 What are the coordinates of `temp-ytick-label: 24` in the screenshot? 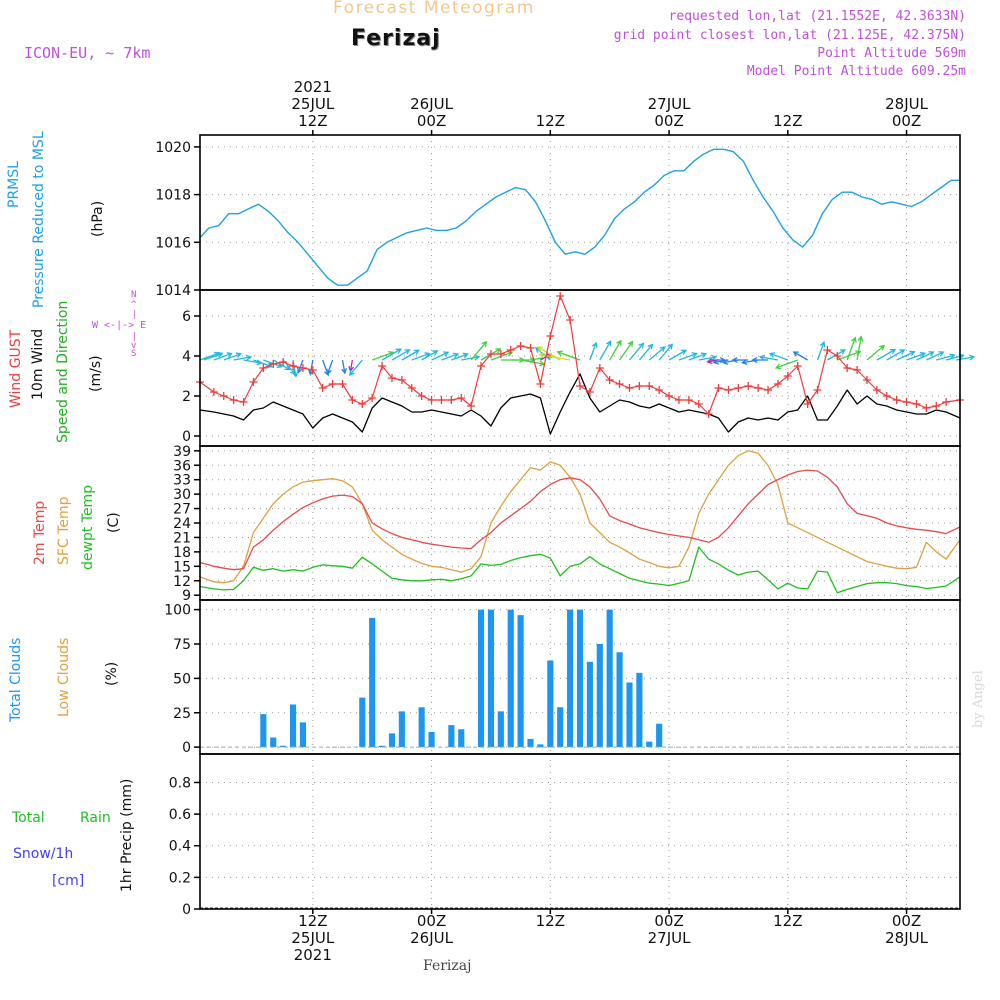 It's located at (182, 524).